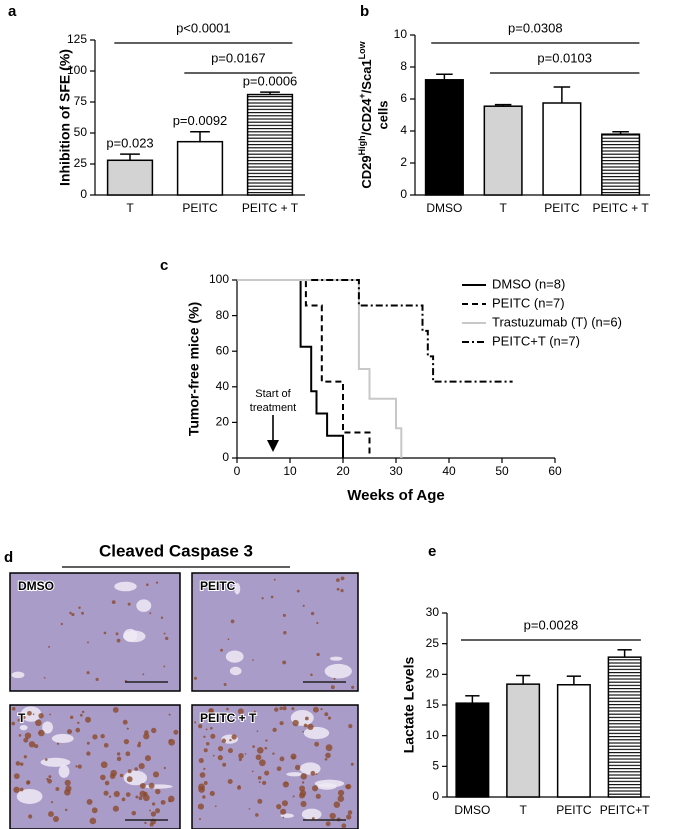 This screenshot has height=829, width=685. What do you see at coordinates (22, 718) in the screenshot?
I see `micrograph-label: T` at bounding box center [22, 718].